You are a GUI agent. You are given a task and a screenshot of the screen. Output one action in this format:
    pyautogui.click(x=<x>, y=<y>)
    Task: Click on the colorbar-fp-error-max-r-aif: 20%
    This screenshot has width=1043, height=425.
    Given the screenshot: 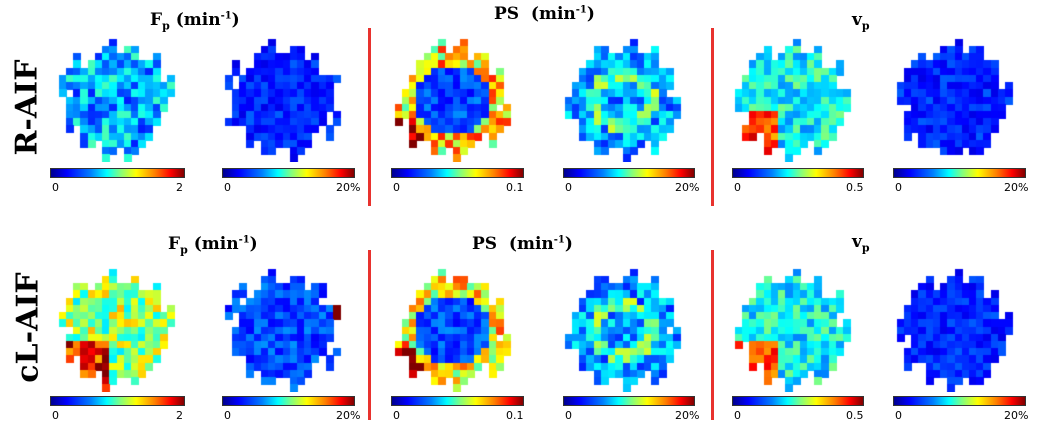 What is the action you would take?
    pyautogui.click(x=348, y=187)
    